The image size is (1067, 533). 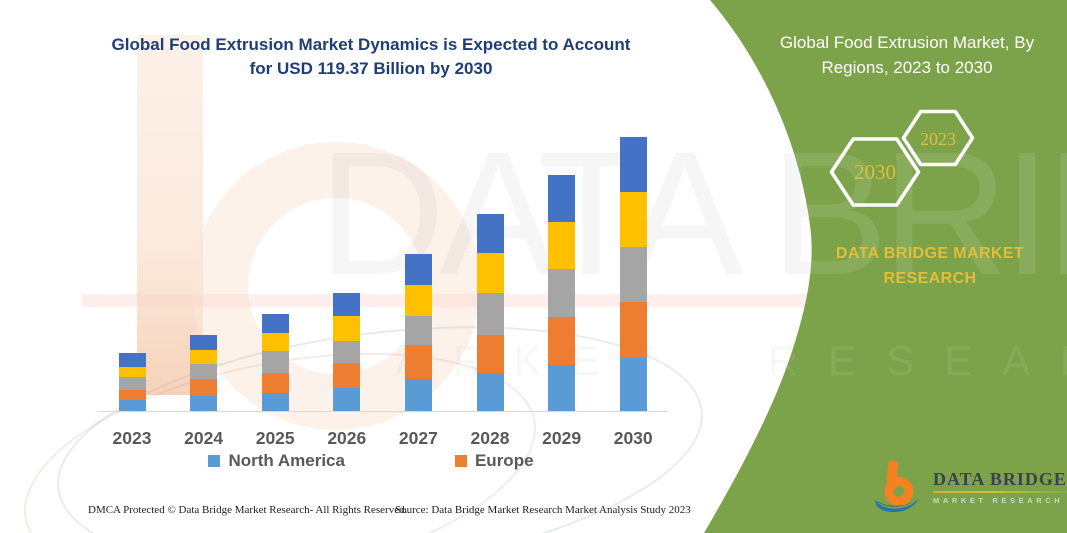 I want to click on brand-text: DATA BRIDGE MARKET RESEARCH, so click(x=918, y=266).